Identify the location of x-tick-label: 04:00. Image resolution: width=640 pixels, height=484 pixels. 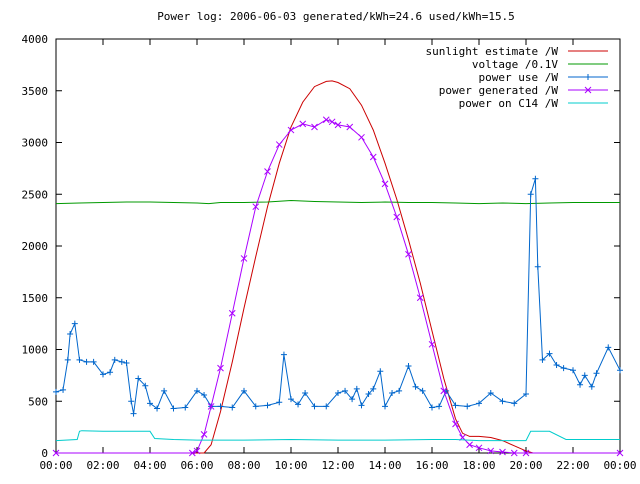
(149, 465).